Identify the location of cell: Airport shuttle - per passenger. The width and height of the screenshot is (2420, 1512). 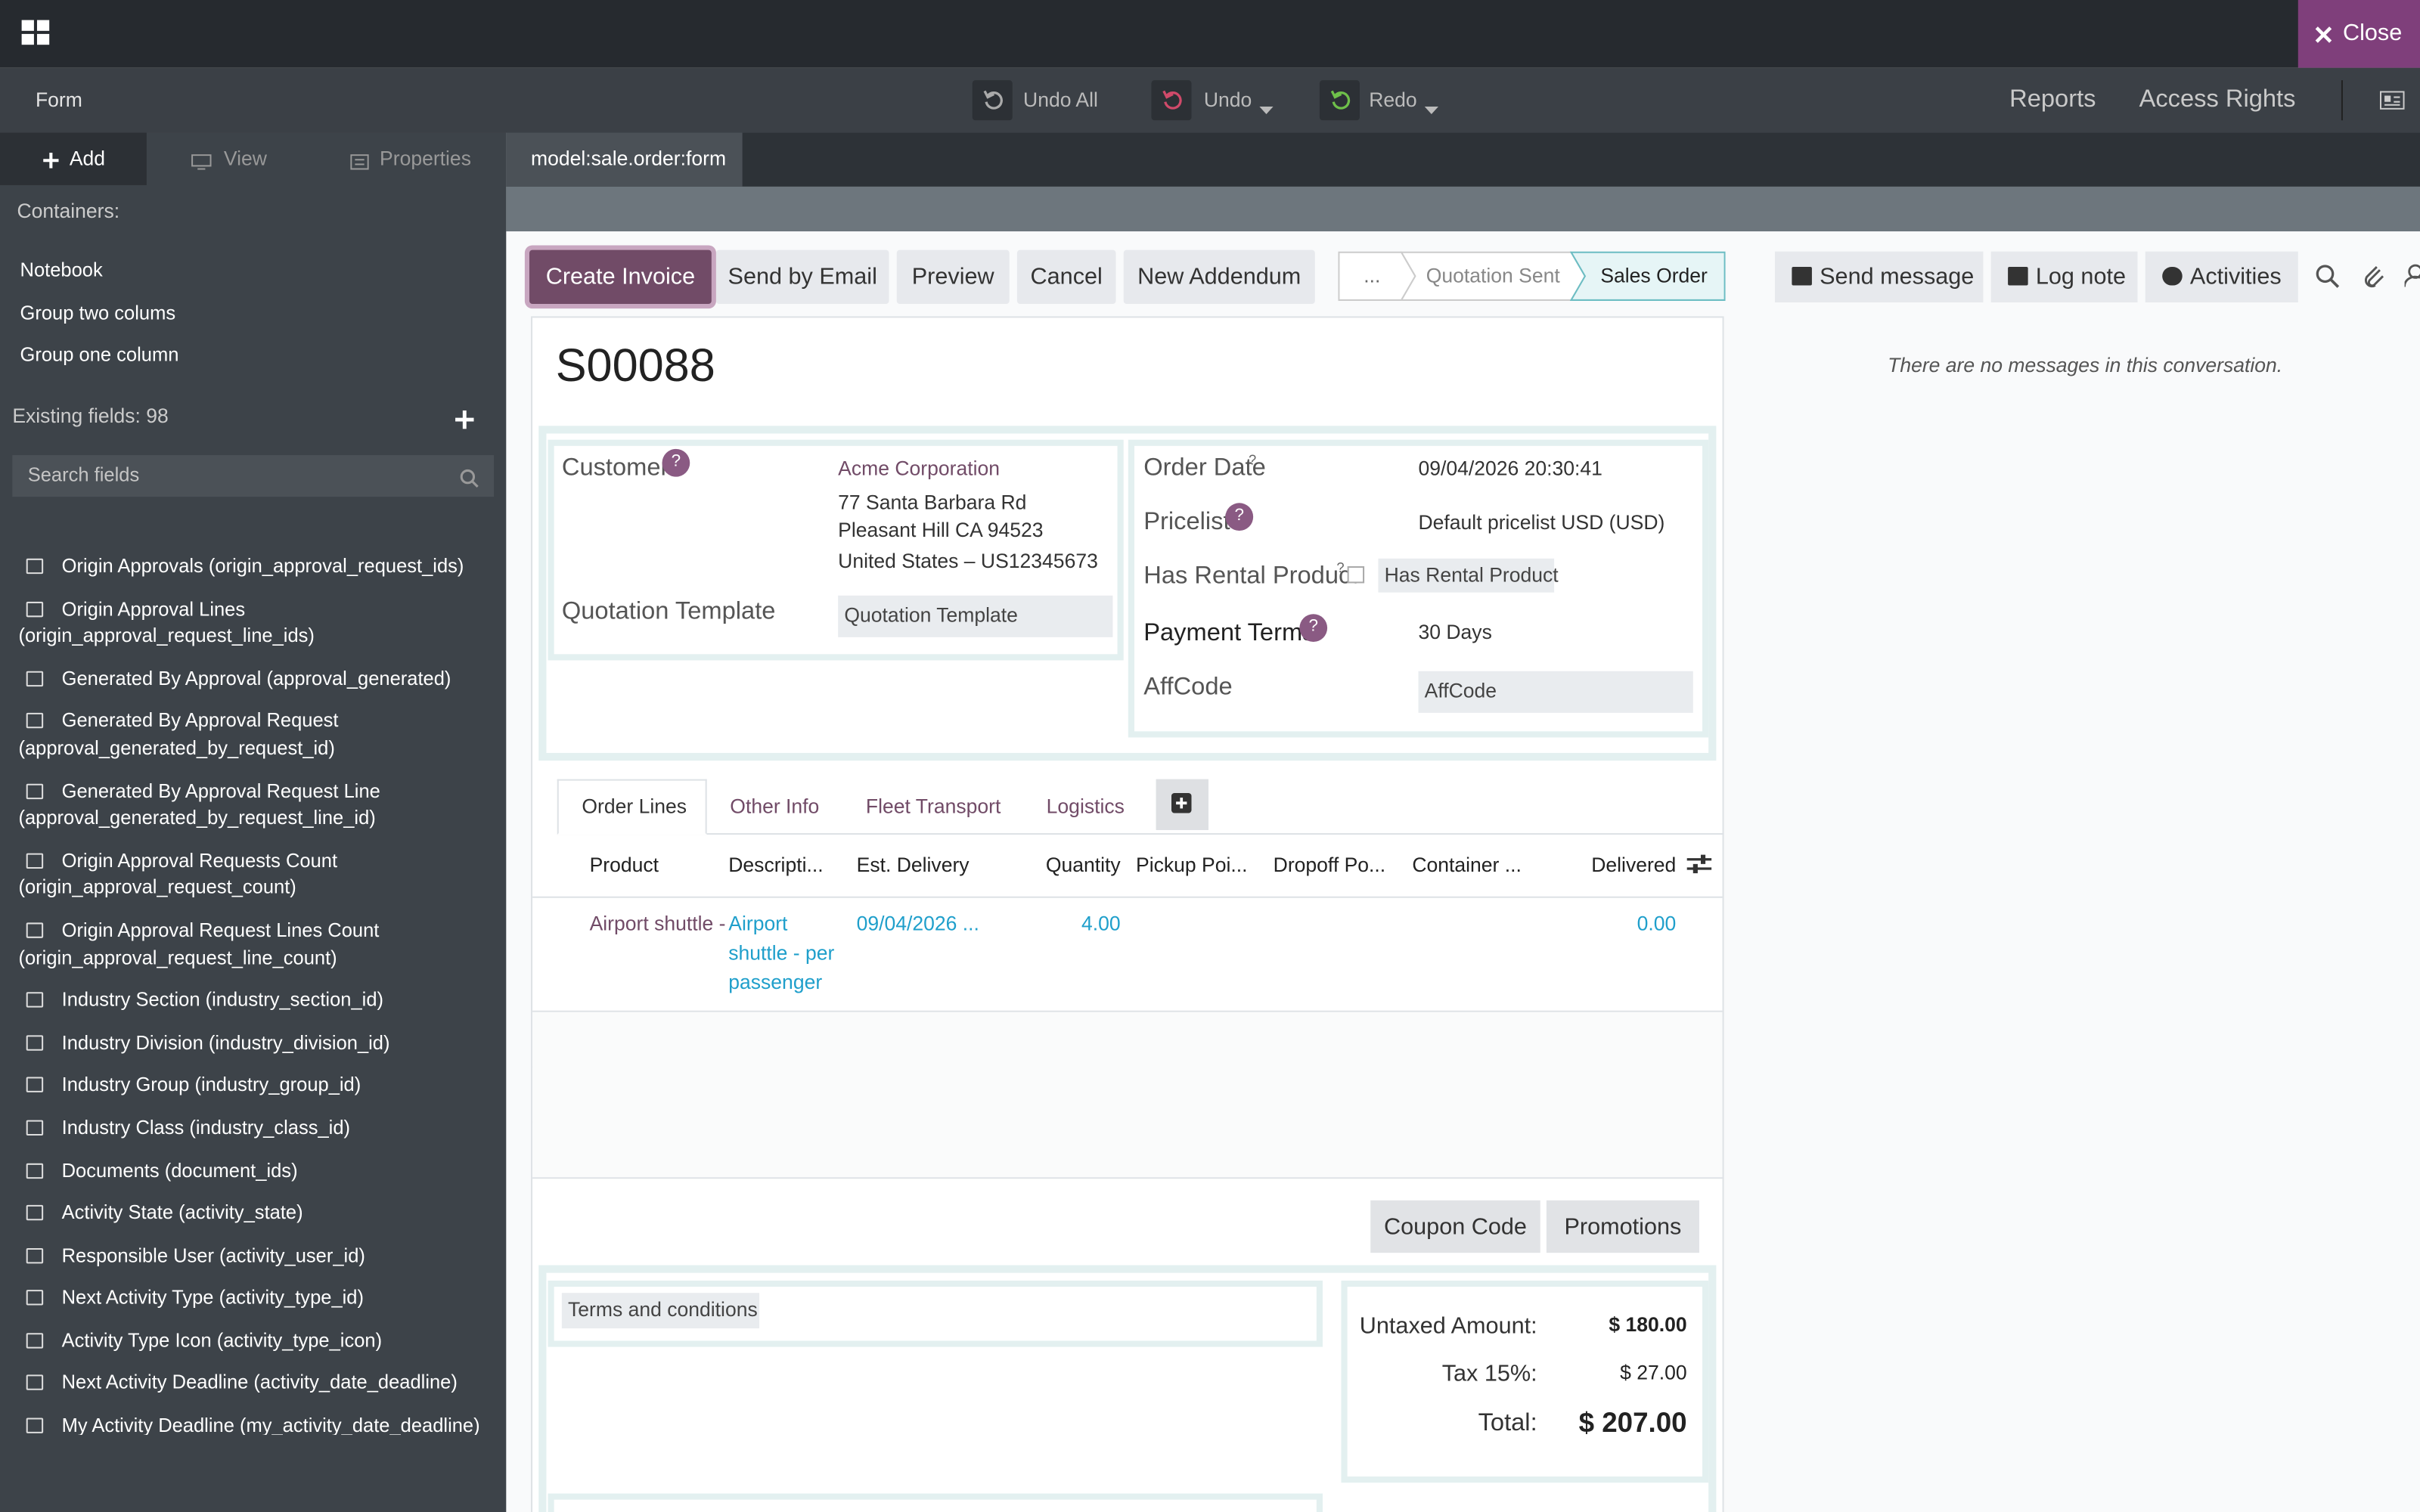
(781, 953).